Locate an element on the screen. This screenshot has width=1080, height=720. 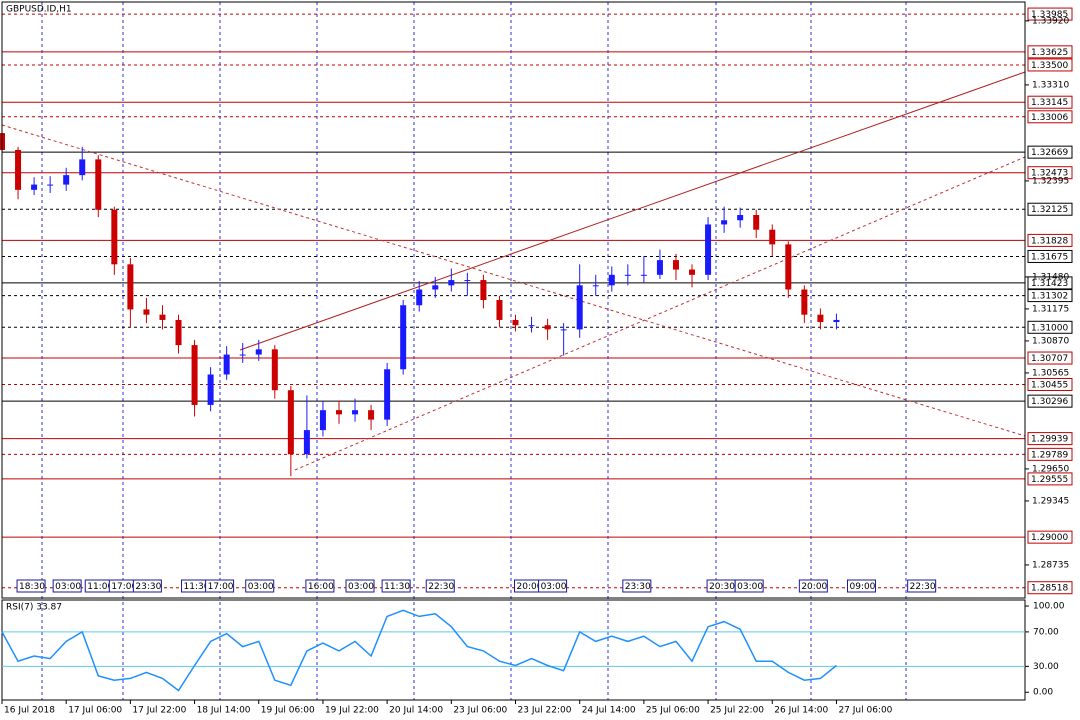
level-label: 1.28518 is located at coordinates (1049, 589).